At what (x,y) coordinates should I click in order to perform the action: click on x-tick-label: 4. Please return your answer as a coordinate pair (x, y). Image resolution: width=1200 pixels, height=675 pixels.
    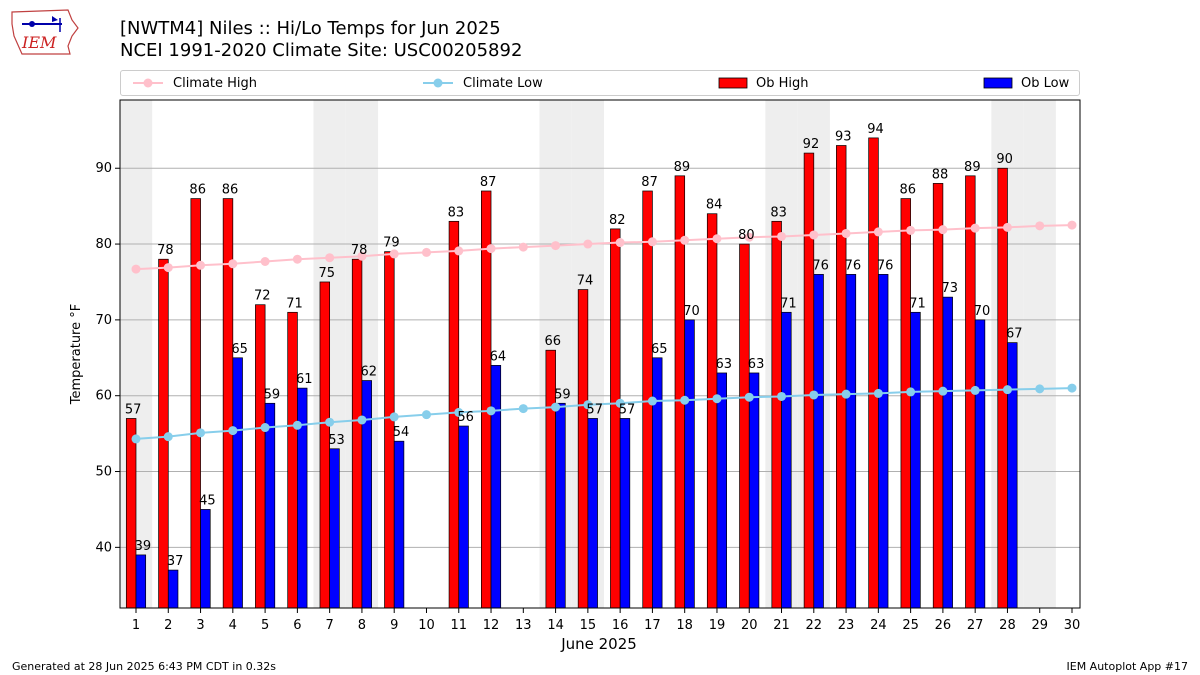
    Looking at the image, I should click on (233, 625).